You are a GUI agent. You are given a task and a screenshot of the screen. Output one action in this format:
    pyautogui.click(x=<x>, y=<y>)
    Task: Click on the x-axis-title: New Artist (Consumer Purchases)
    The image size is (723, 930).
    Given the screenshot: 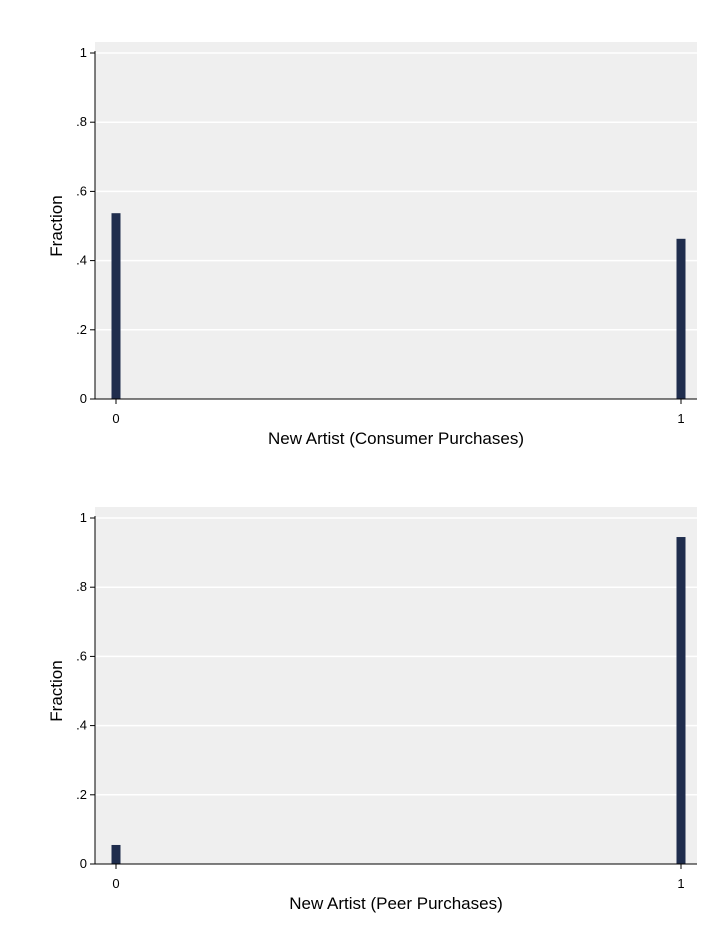 What is the action you would take?
    pyautogui.click(x=396, y=438)
    